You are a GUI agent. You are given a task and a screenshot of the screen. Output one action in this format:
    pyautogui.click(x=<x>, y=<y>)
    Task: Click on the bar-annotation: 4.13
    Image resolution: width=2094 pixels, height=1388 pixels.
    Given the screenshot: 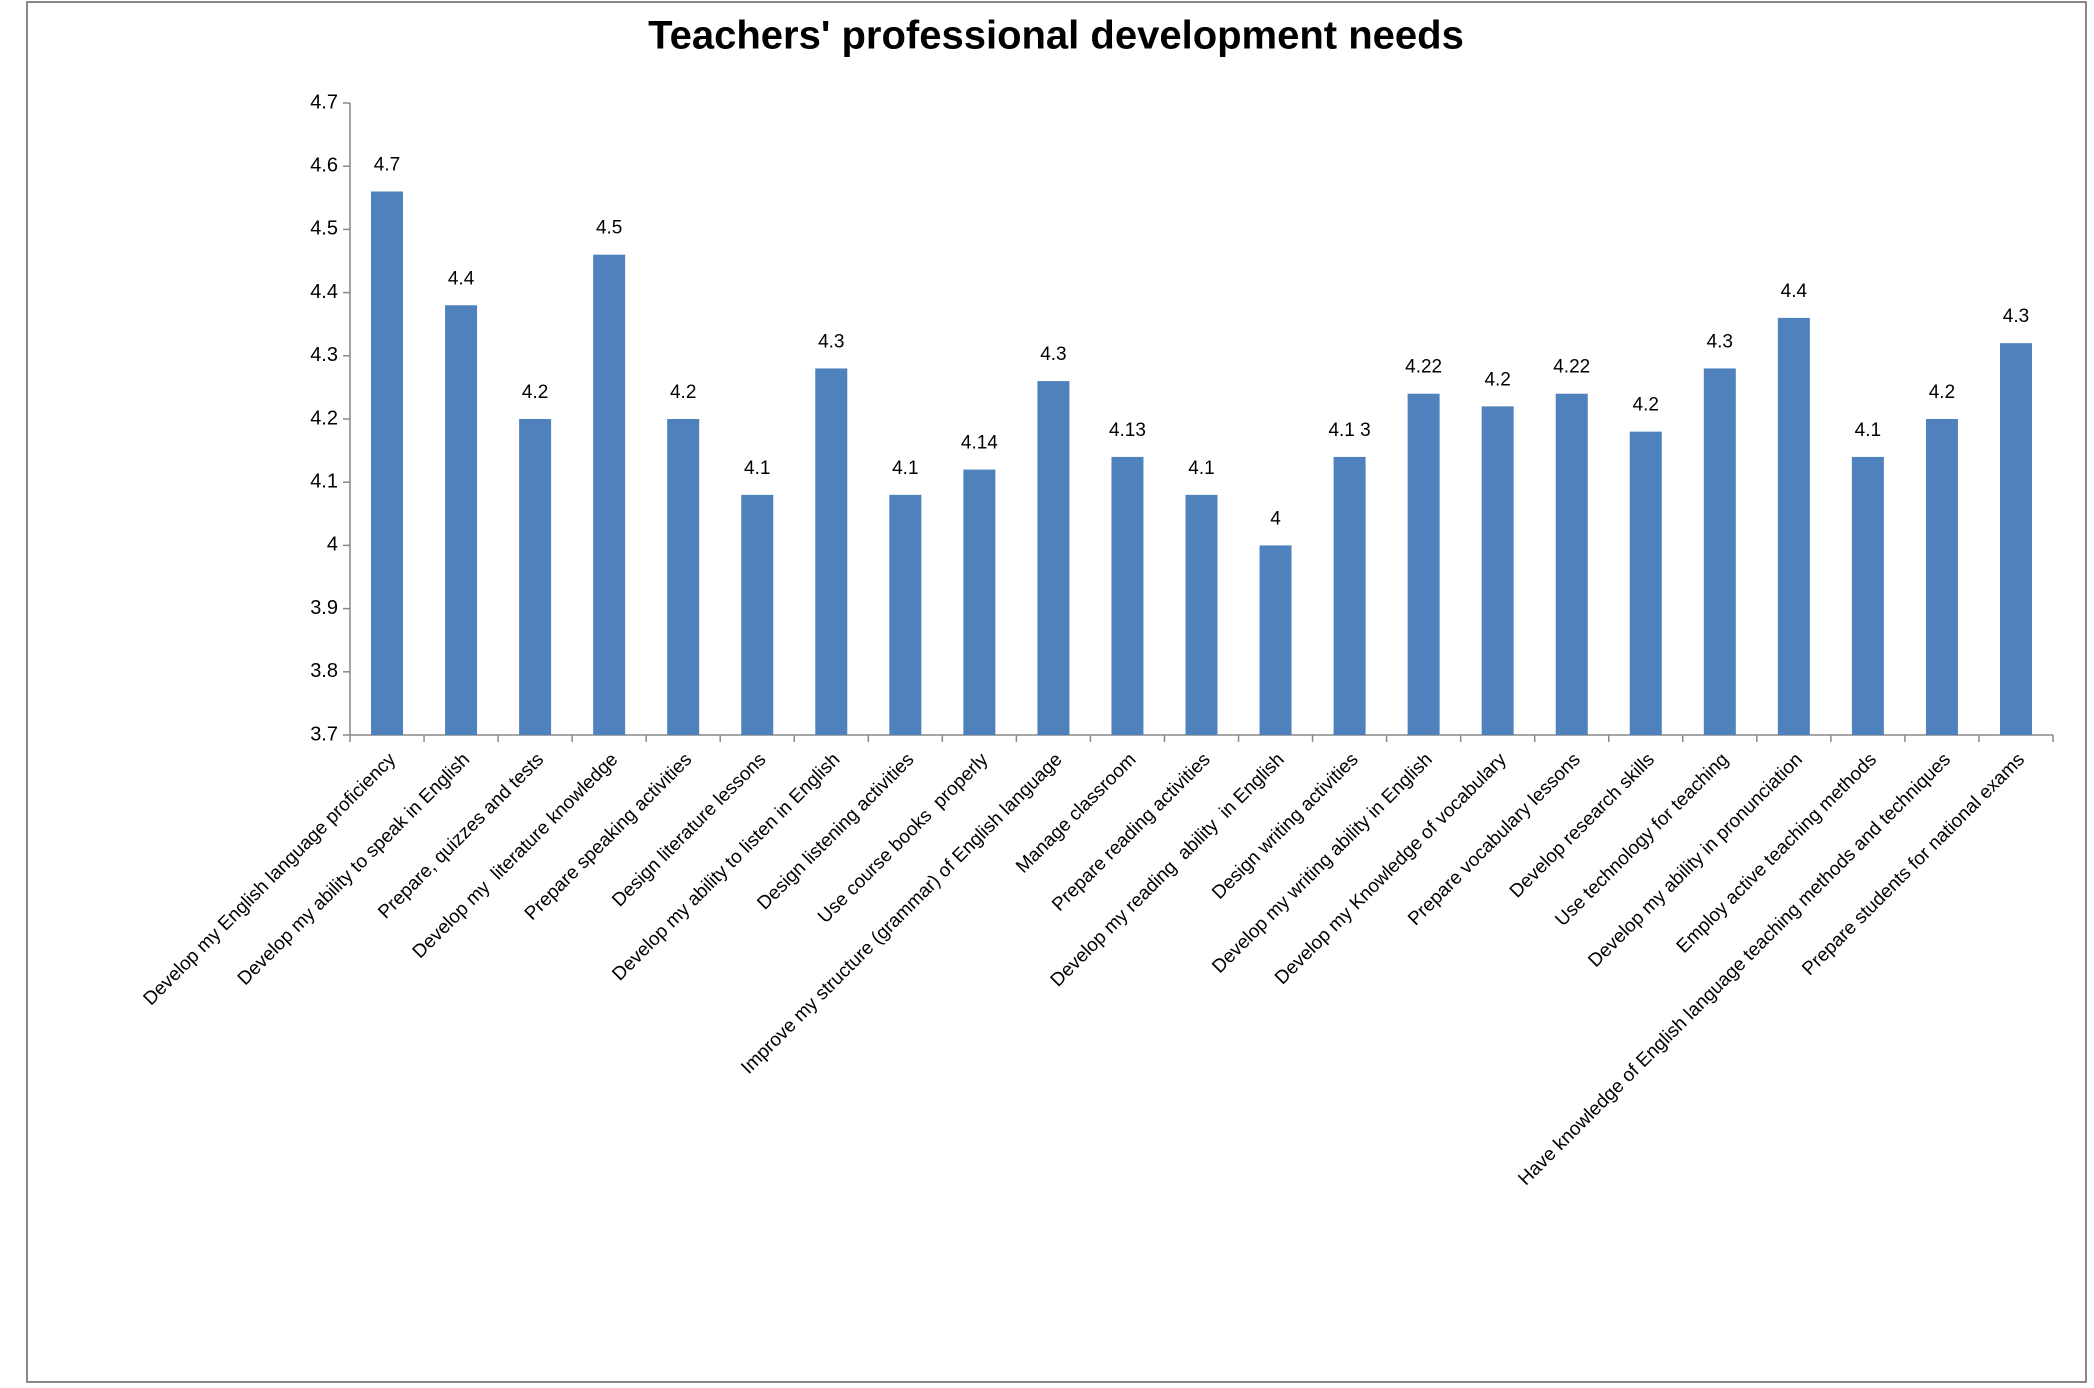 What is the action you would take?
    pyautogui.click(x=1127, y=430)
    